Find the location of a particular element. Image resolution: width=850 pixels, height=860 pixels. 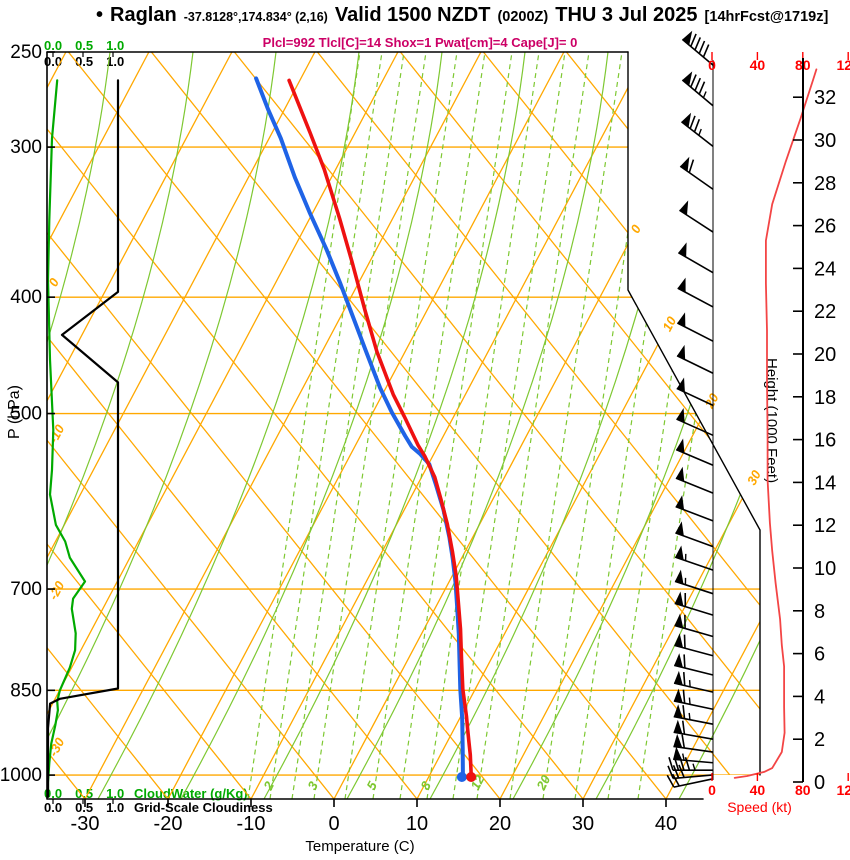

height-tick-label: 0 is located at coordinates (819, 783).